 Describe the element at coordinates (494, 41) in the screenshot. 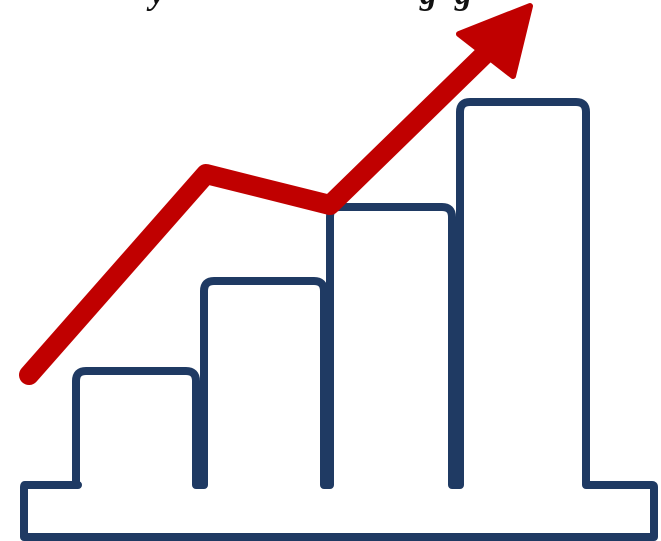

I see `trend-arrow-head` at that location.